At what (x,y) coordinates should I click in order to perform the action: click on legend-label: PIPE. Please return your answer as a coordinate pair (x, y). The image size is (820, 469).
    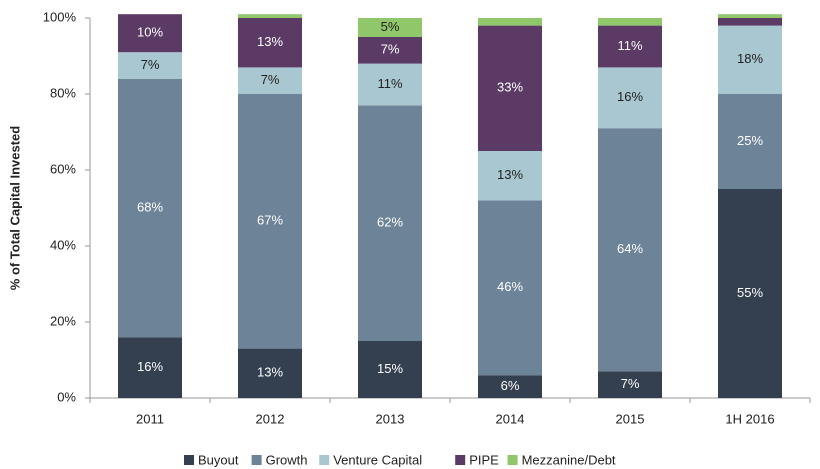
    Looking at the image, I should click on (484, 459).